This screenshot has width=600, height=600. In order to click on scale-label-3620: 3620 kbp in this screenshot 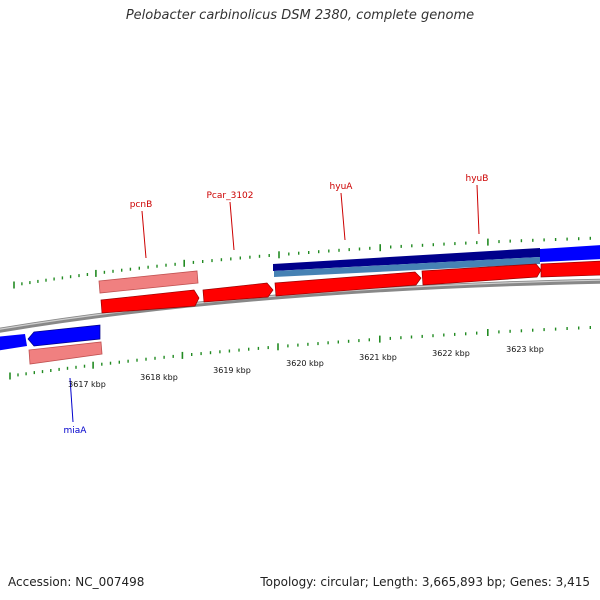, I will do `click(305, 363)`.